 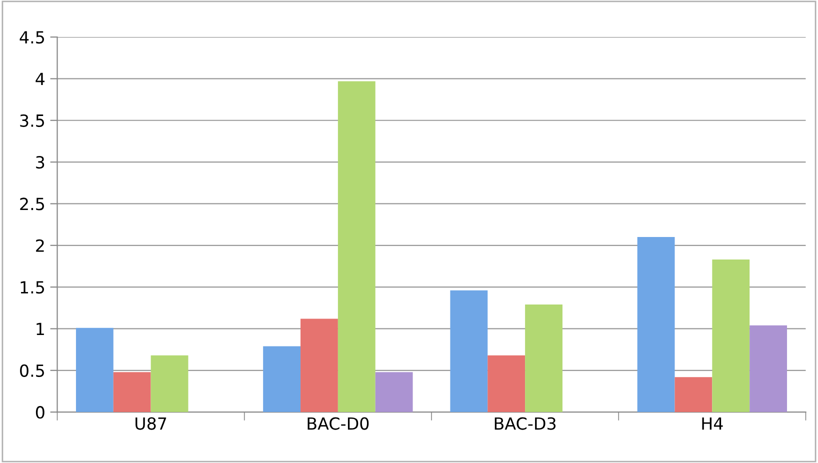 I want to click on y-tick-label: 0.5, so click(x=32, y=370).